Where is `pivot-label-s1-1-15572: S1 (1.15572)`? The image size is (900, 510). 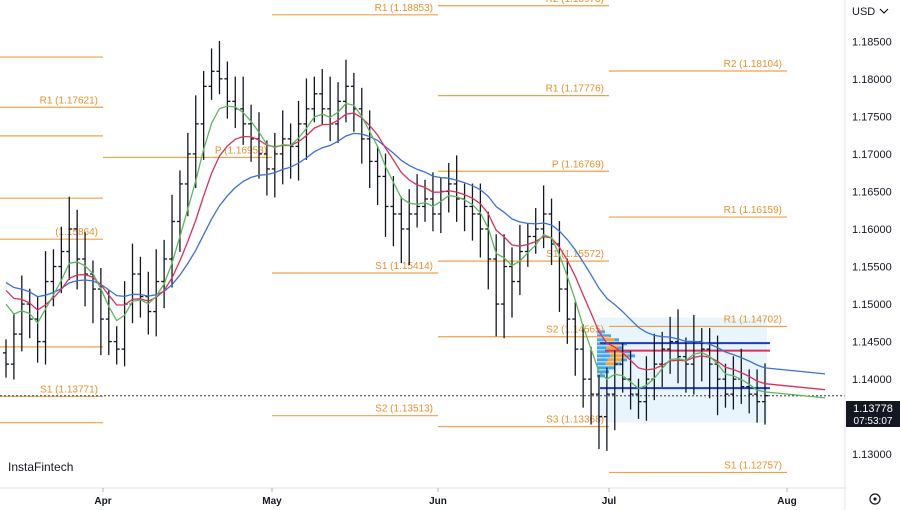 pivot-label-s1-1-15572: S1 (1.15572) is located at coordinates (575, 254).